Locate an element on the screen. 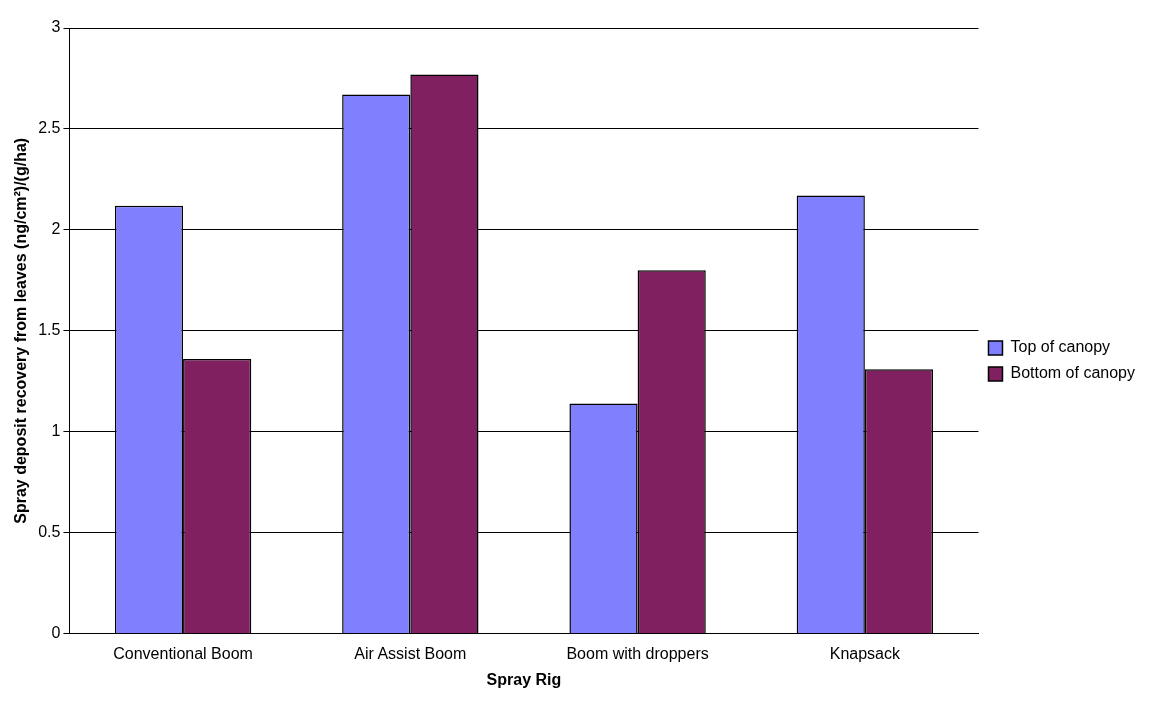 The width and height of the screenshot is (1157, 702). y-axis-title: Spray deposit recovery from leaves (ng/cm²)/(g/ha) is located at coordinates (21, 330).